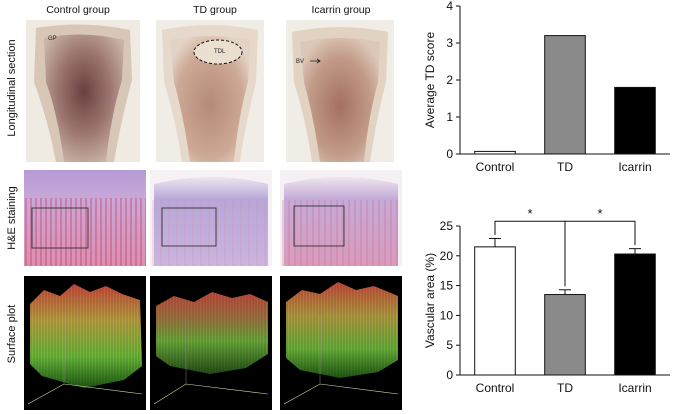  What do you see at coordinates (447, 226) in the screenshot?
I see `y-tick-label: 25` at bounding box center [447, 226].